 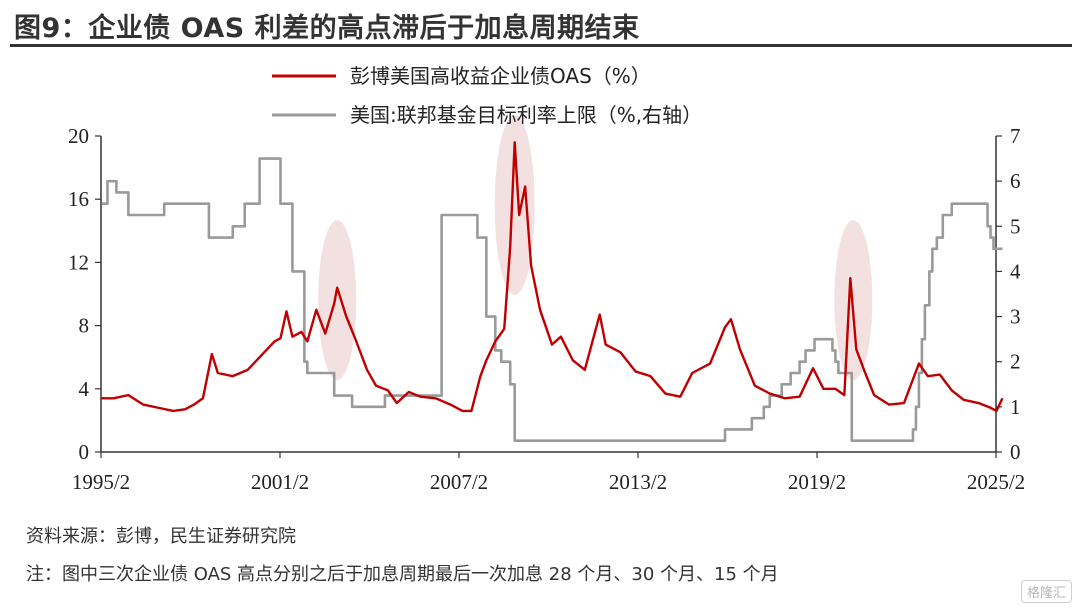 I want to click on x-tick-label: 2001/2, so click(x=280, y=482).